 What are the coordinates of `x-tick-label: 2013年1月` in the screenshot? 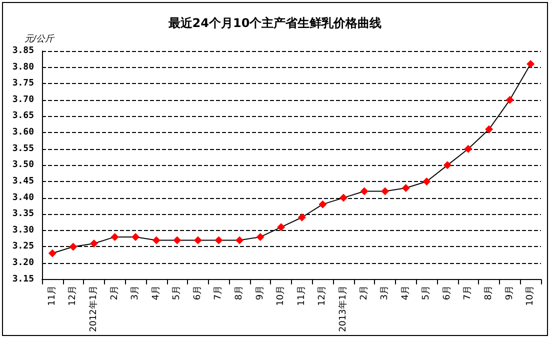 It's located at (342, 308).